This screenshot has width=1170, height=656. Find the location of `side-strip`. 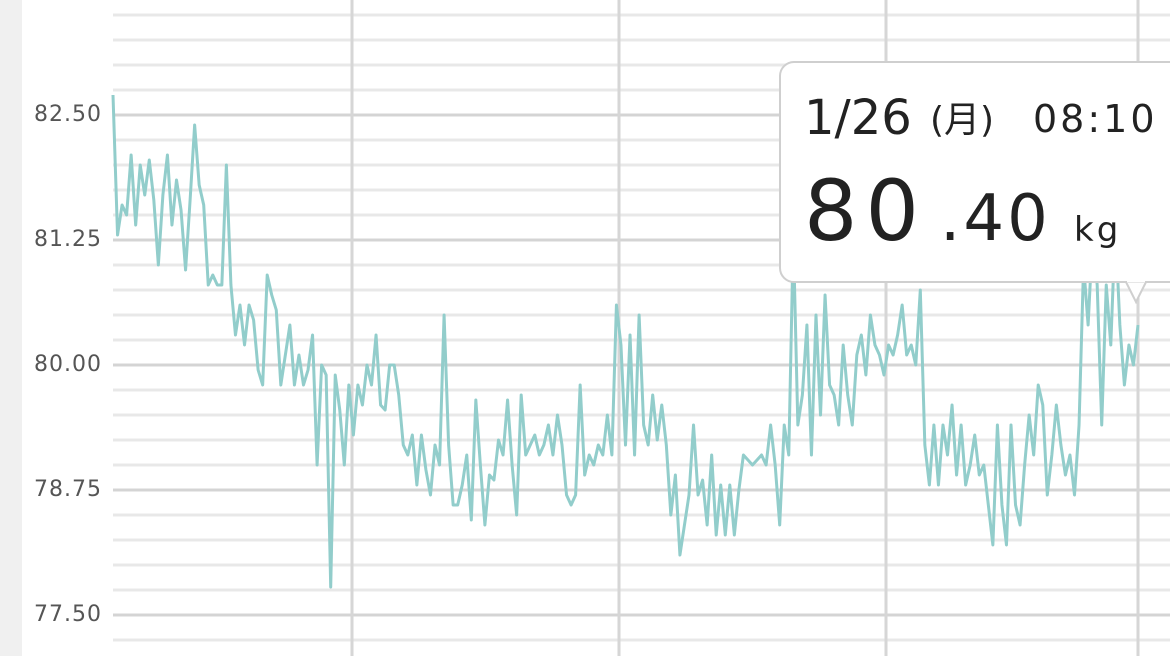

side-strip is located at coordinates (11, 328).